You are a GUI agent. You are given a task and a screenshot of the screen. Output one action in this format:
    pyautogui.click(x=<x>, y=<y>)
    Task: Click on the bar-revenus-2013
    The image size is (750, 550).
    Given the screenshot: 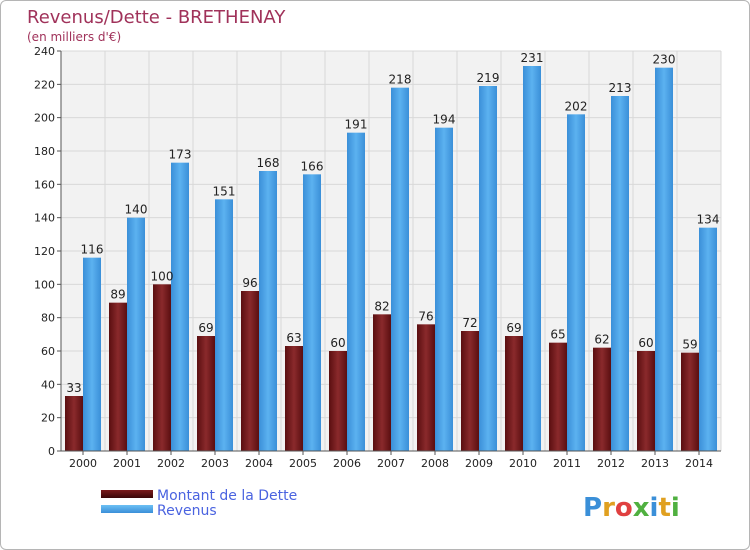 What is the action you would take?
    pyautogui.click(x=664, y=259)
    